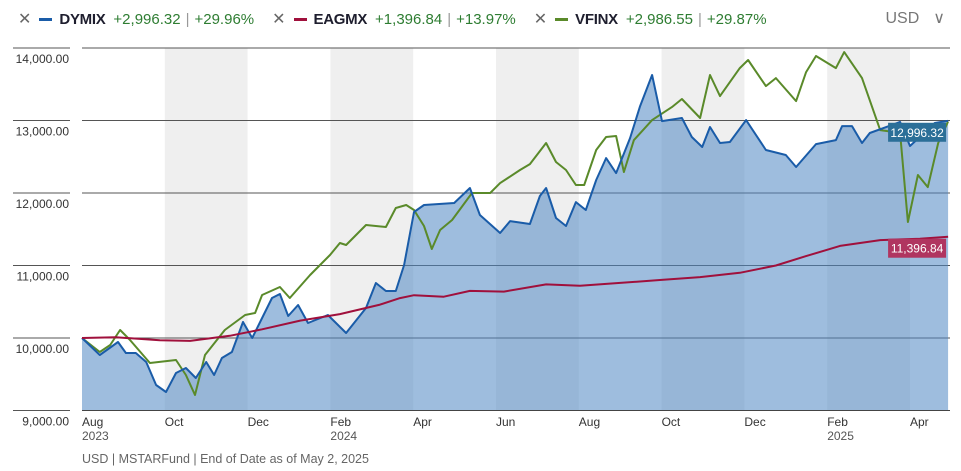 Image resolution: width=961 pixels, height=471 pixels. I want to click on legend-pct: +29.87%, so click(736, 19).